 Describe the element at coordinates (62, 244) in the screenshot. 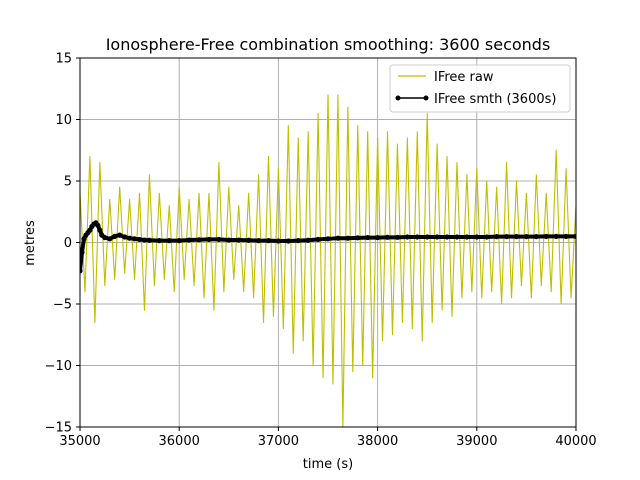

I see `y-axis: −15 −10 −5 0 5 10 15` at that location.